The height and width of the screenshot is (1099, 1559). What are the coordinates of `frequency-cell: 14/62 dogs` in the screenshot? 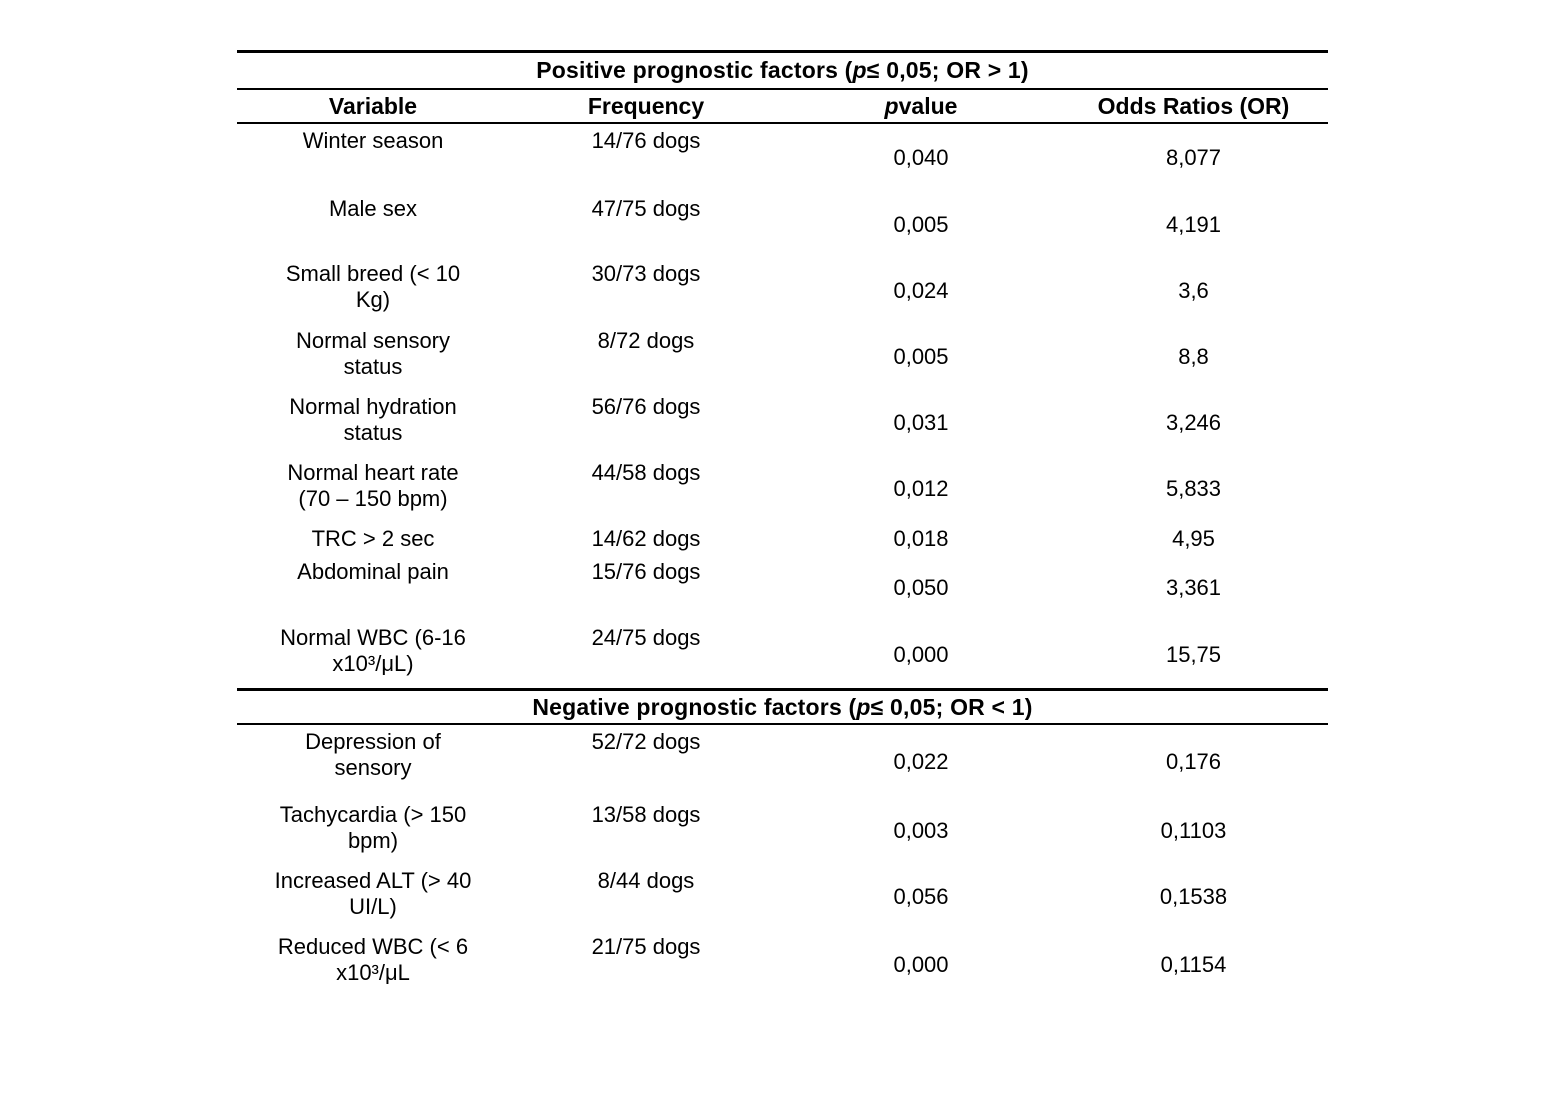 It's located at (646, 538).